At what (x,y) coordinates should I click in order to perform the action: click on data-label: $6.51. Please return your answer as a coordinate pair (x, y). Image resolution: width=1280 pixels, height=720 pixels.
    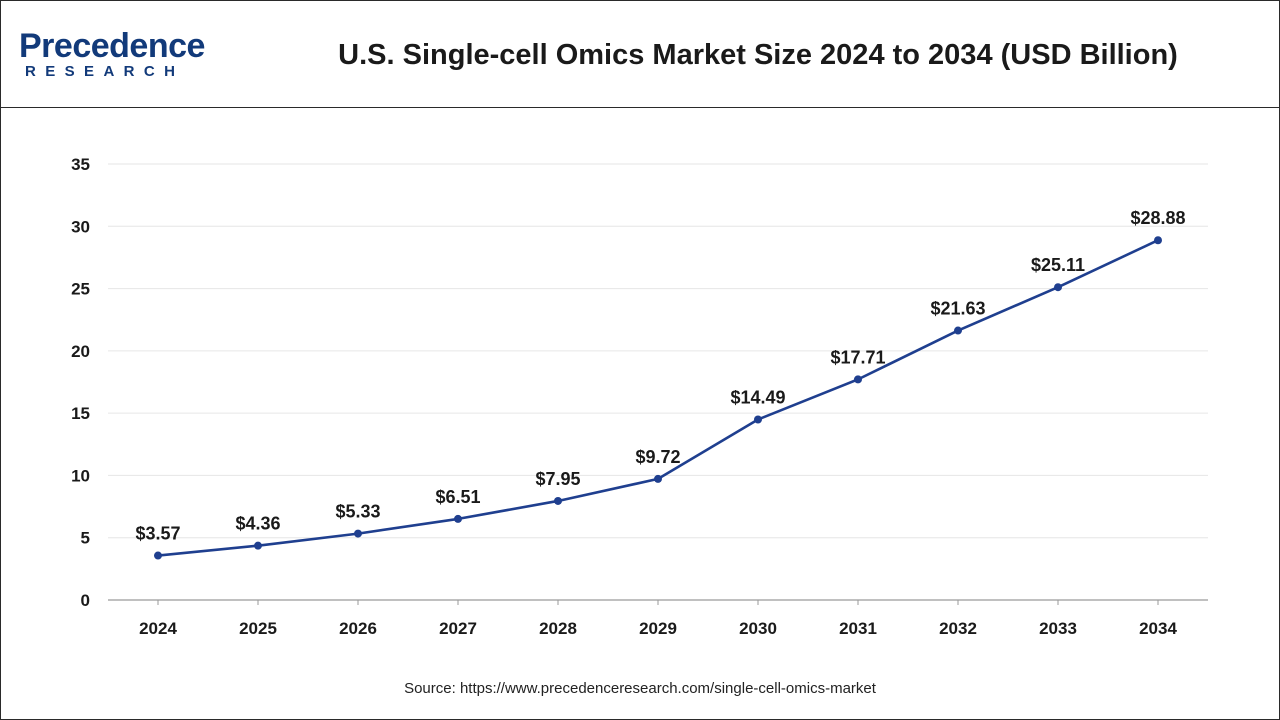
    Looking at the image, I should click on (457, 497).